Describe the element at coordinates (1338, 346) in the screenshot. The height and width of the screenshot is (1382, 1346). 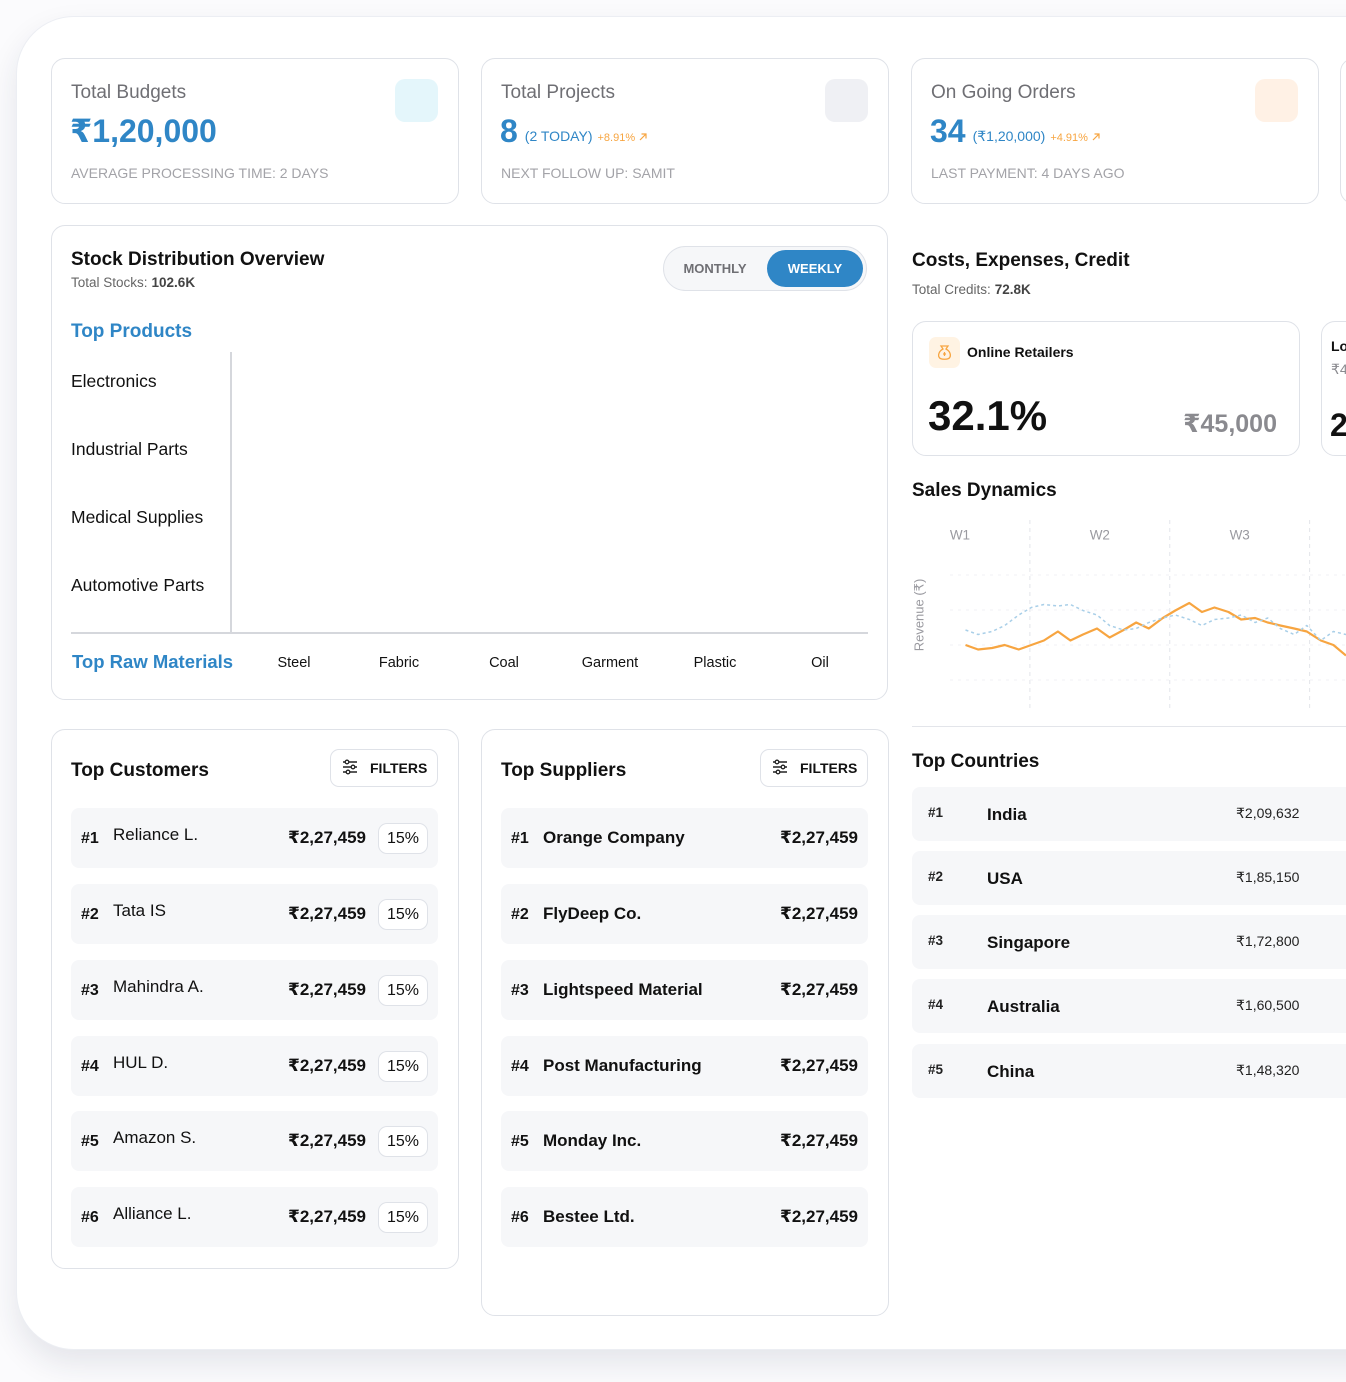
I see `cost-label: Lo` at that location.